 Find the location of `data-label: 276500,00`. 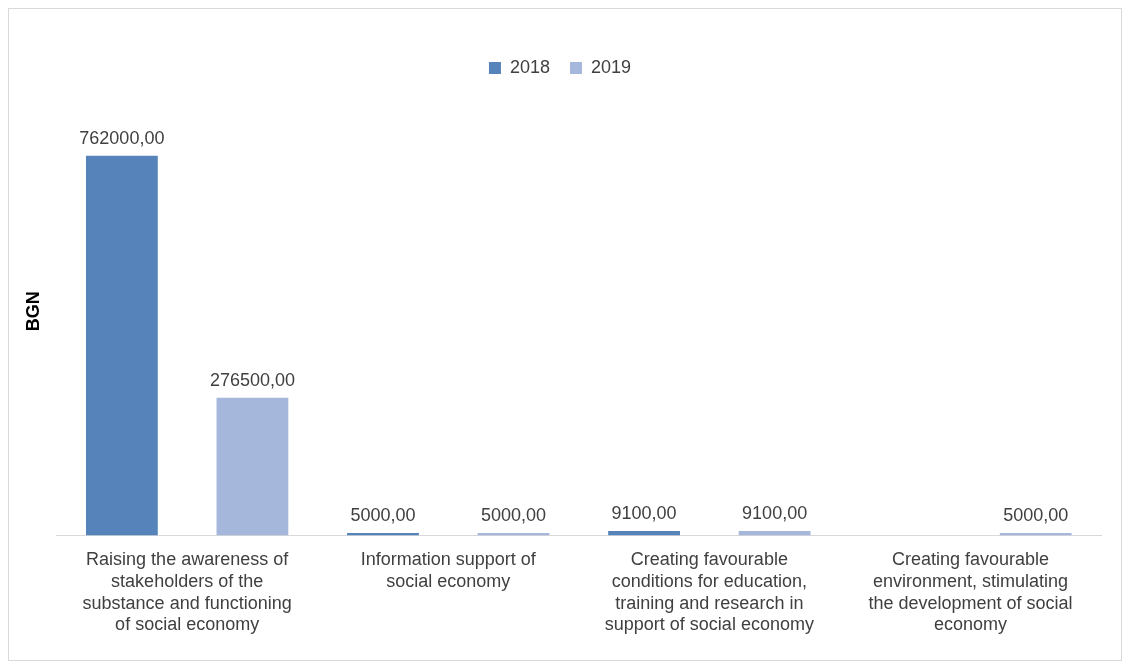

data-label: 276500,00 is located at coordinates (252, 379).